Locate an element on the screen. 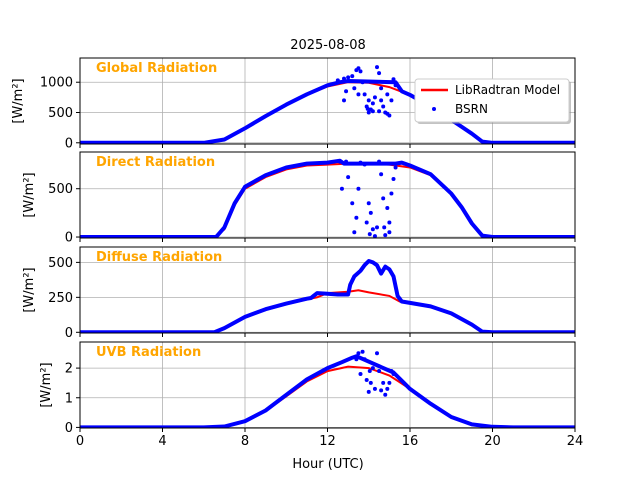 The width and height of the screenshot is (640, 480). legend-bsrn-label: BSRN is located at coordinates (471, 109).